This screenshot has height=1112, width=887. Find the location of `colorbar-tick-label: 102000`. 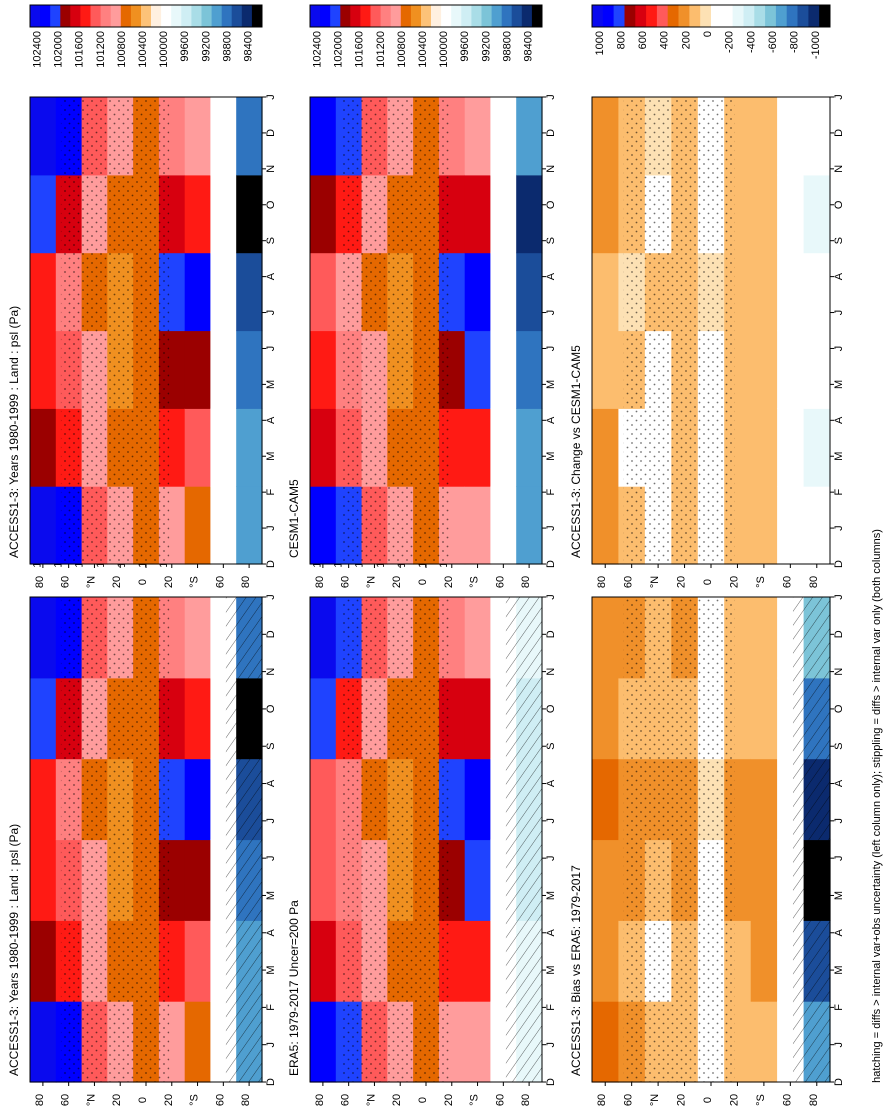

colorbar-tick-label: 102000 is located at coordinates (339, 49).